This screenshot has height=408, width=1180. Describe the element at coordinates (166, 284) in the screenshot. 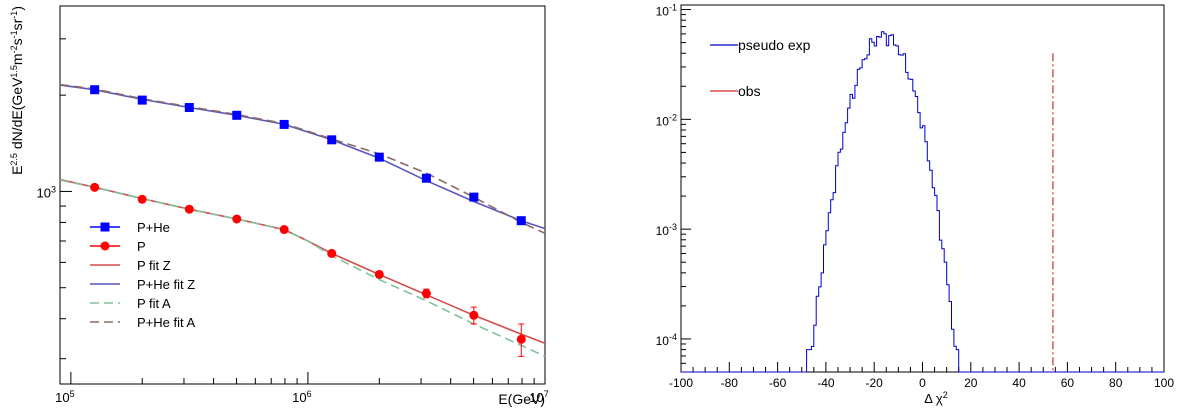

I see `legend-label: P+He fit Z` at that location.